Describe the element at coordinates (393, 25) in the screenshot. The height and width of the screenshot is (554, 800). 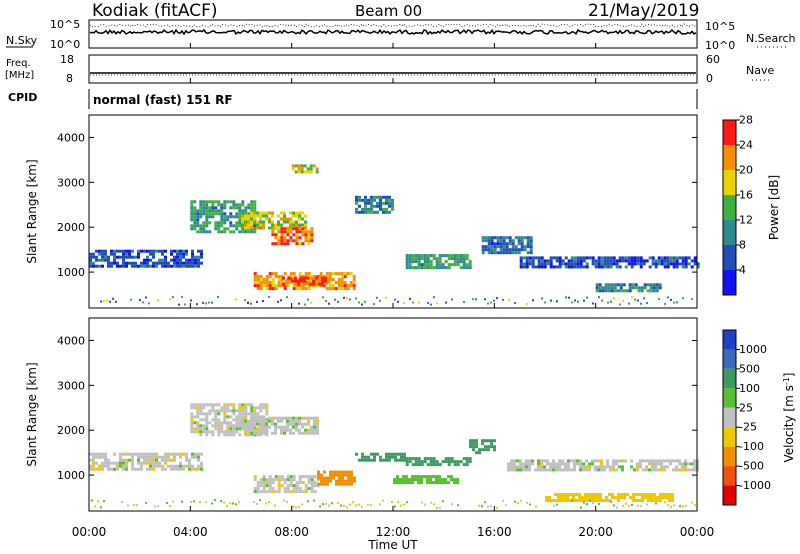
I see `noise-search-trace` at that location.